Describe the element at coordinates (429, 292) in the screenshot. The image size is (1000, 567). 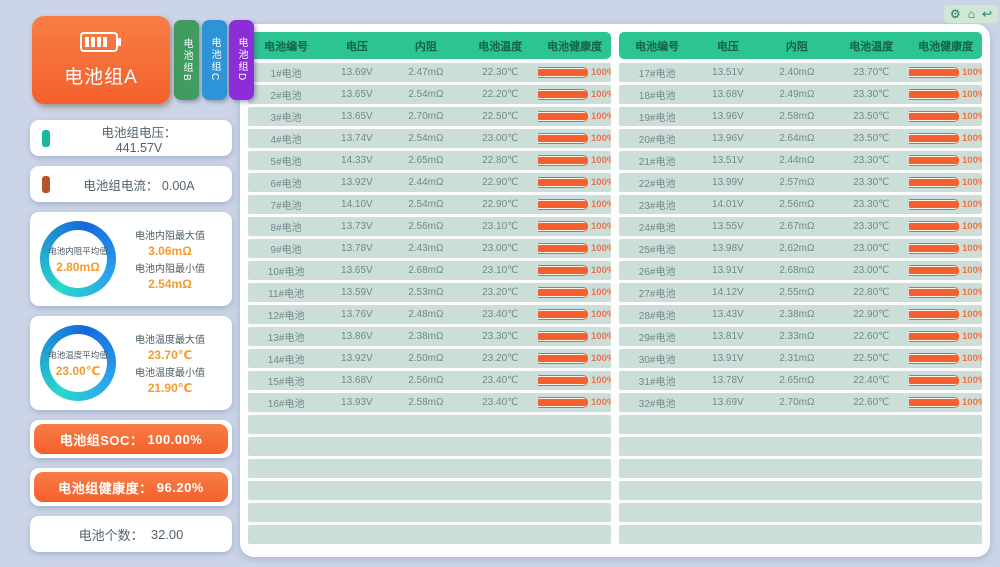
I see `table-row: 11#电池 13.59V 2.53mΩ 23.20℃ 100%` at that location.